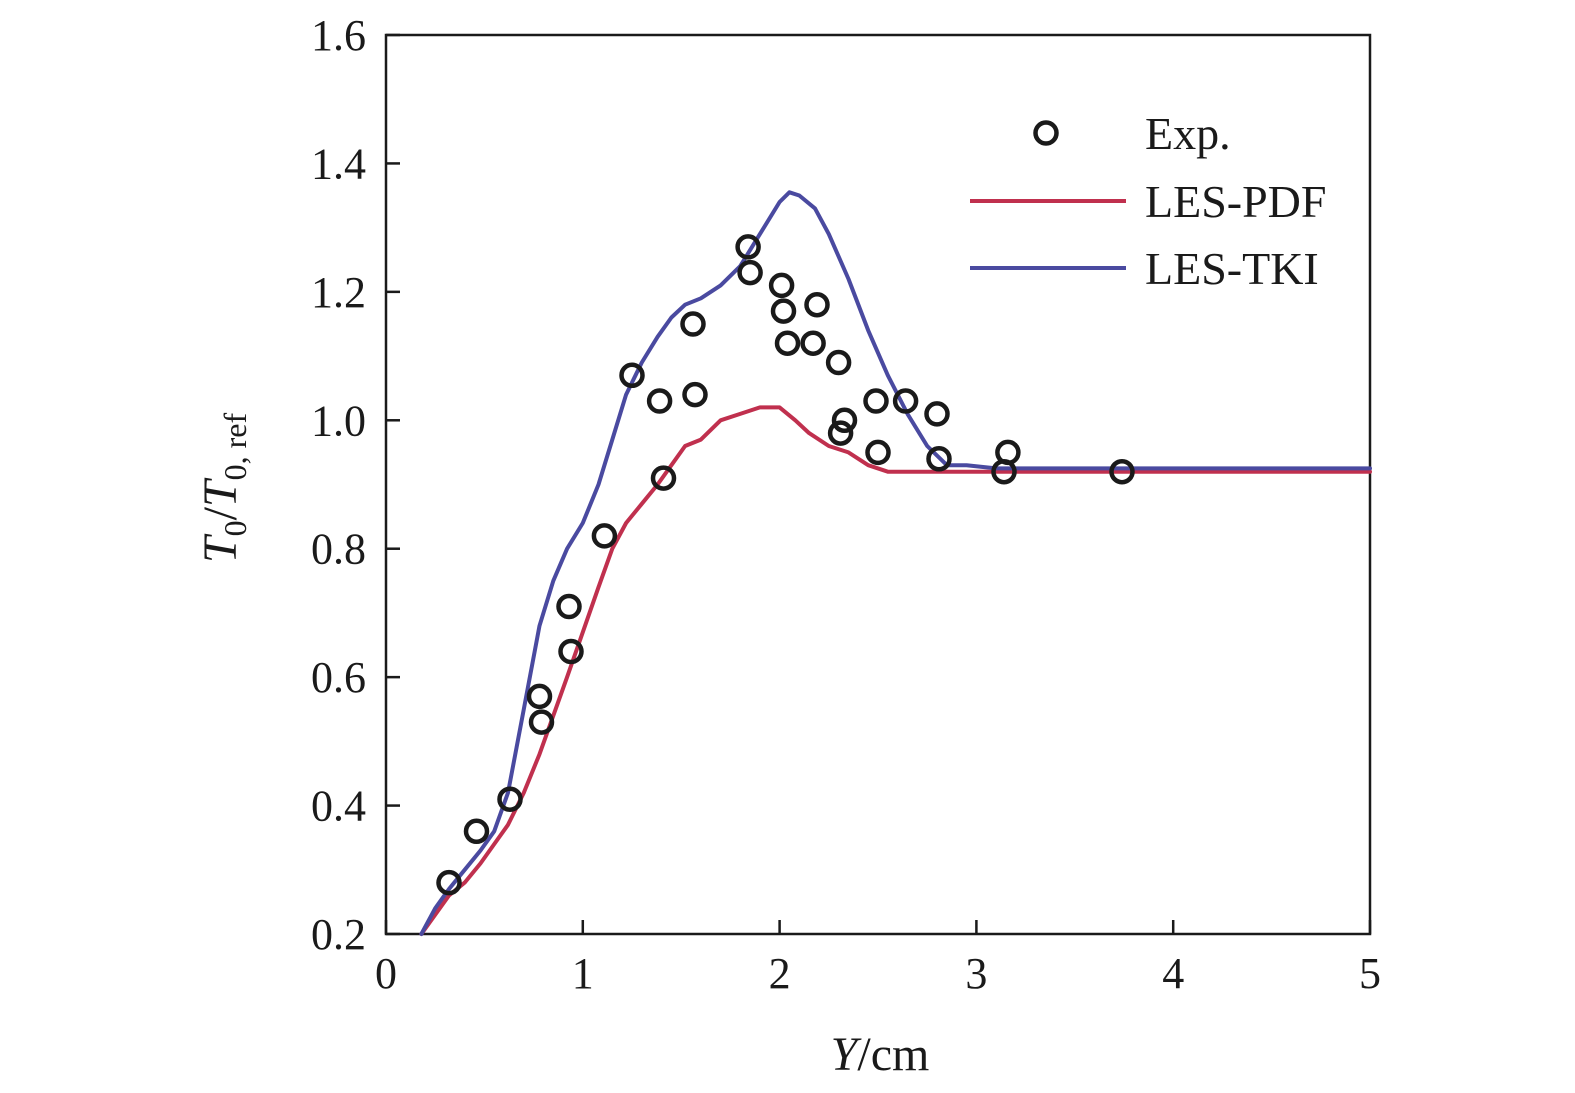  I want to click on y-tick-label: 1.4, so click(338, 163).